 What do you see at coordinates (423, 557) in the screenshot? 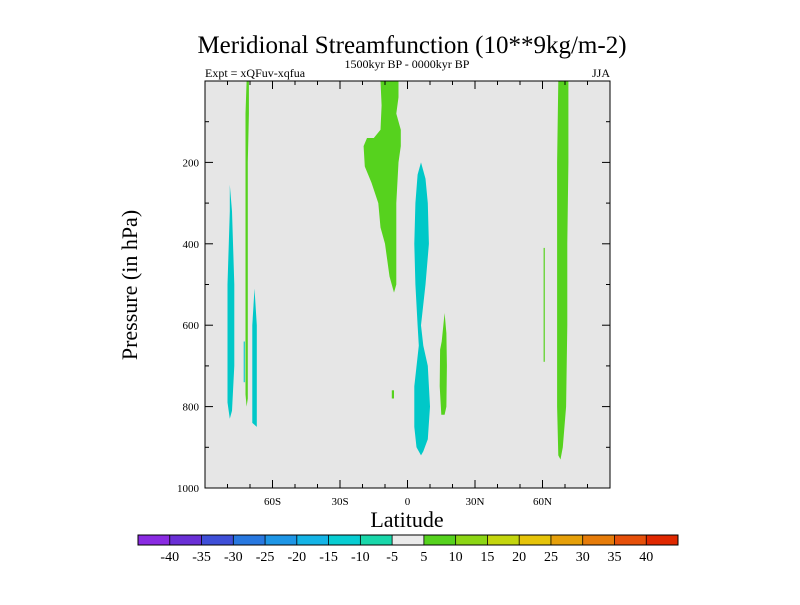
I see `colorbar-tick-label: 5` at bounding box center [423, 557].